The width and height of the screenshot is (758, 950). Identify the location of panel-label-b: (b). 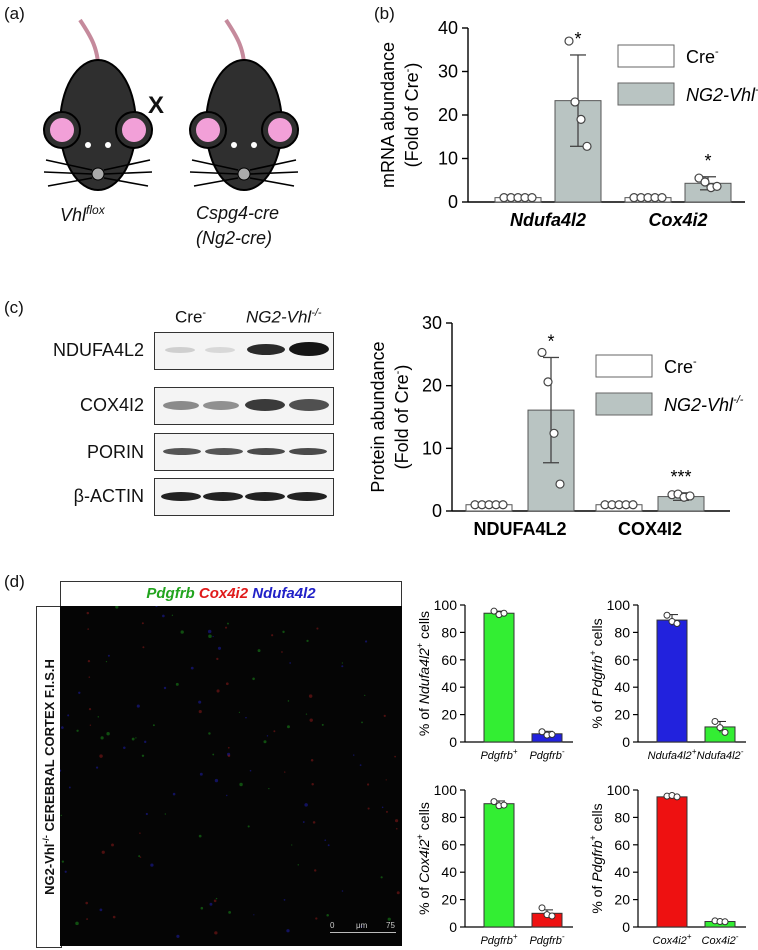
(384, 13).